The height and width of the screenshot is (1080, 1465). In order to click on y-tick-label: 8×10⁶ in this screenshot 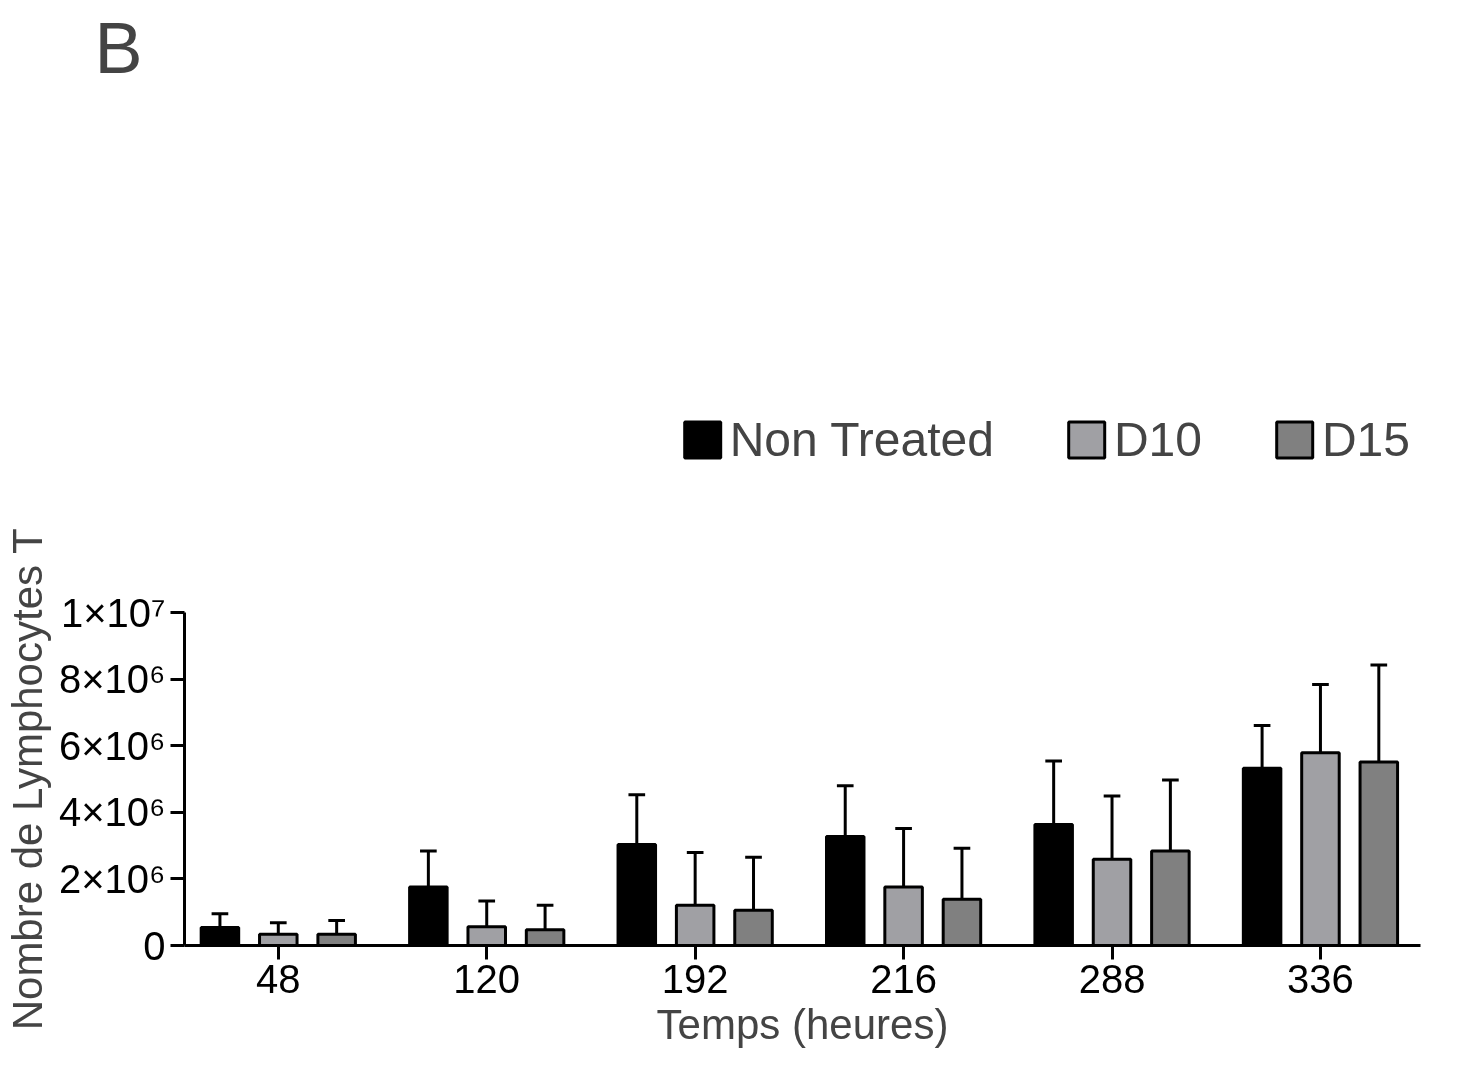, I will do `click(112, 679)`.